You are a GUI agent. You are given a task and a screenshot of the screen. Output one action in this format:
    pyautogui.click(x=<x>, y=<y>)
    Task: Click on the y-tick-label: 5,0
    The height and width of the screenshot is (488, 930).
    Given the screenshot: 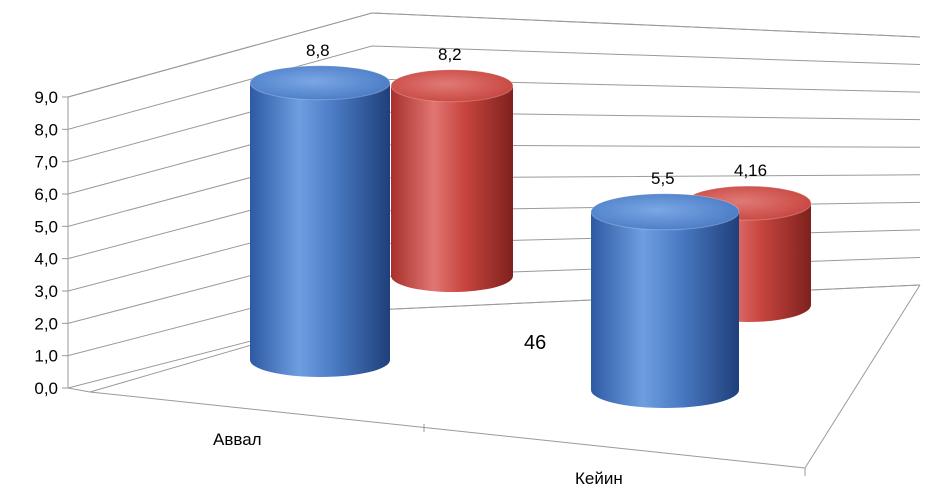 What is the action you would take?
    pyautogui.click(x=46, y=226)
    